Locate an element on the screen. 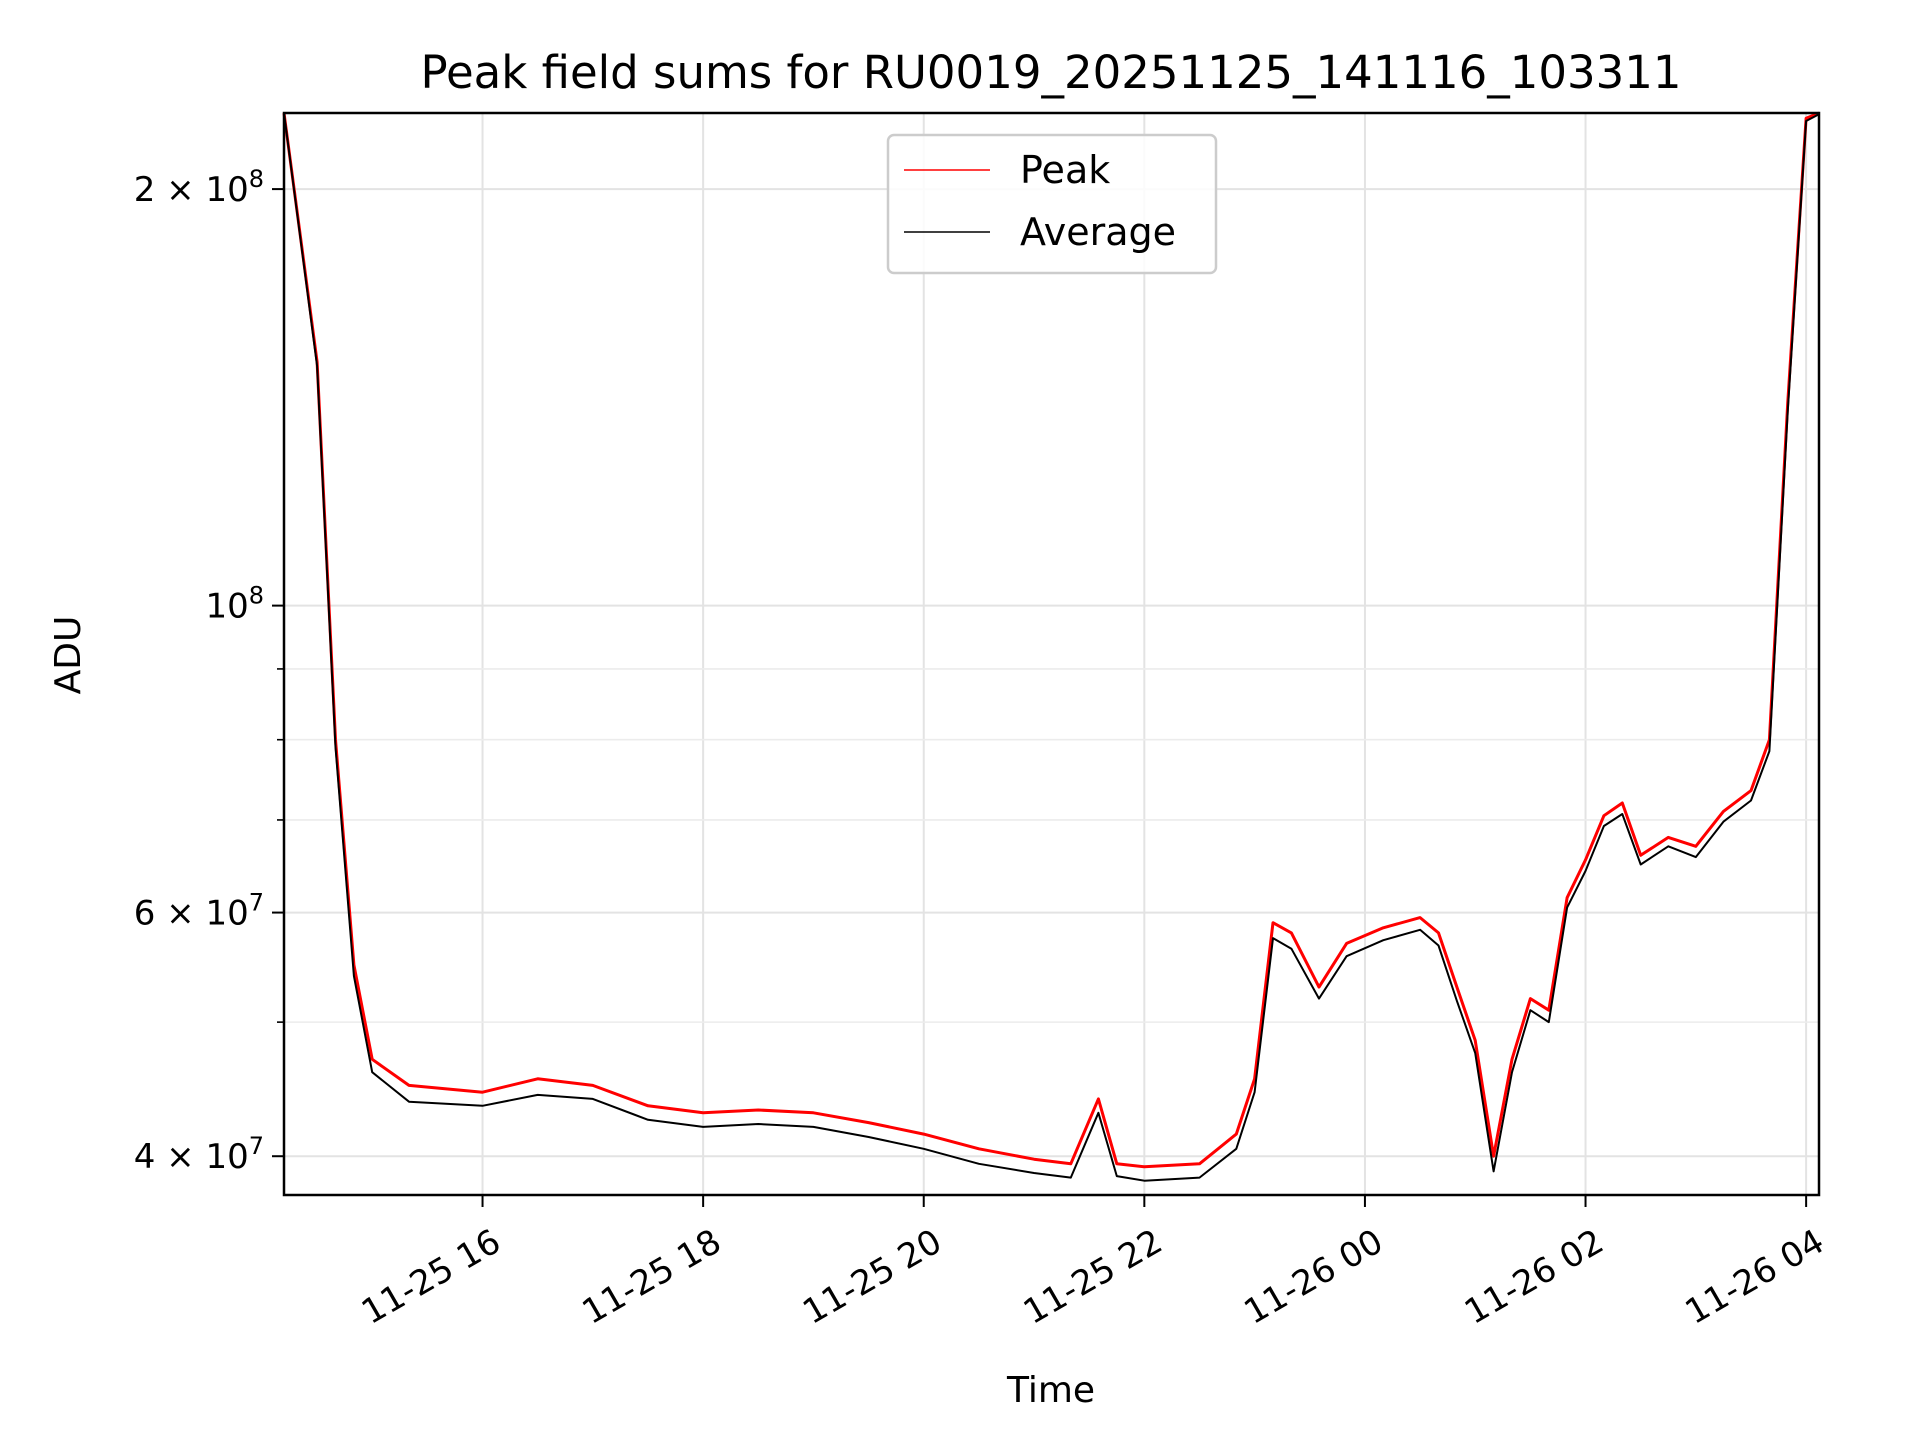 This screenshot has width=1920, height=1440. y-tick-label: 2 × 108 is located at coordinates (199, 187).